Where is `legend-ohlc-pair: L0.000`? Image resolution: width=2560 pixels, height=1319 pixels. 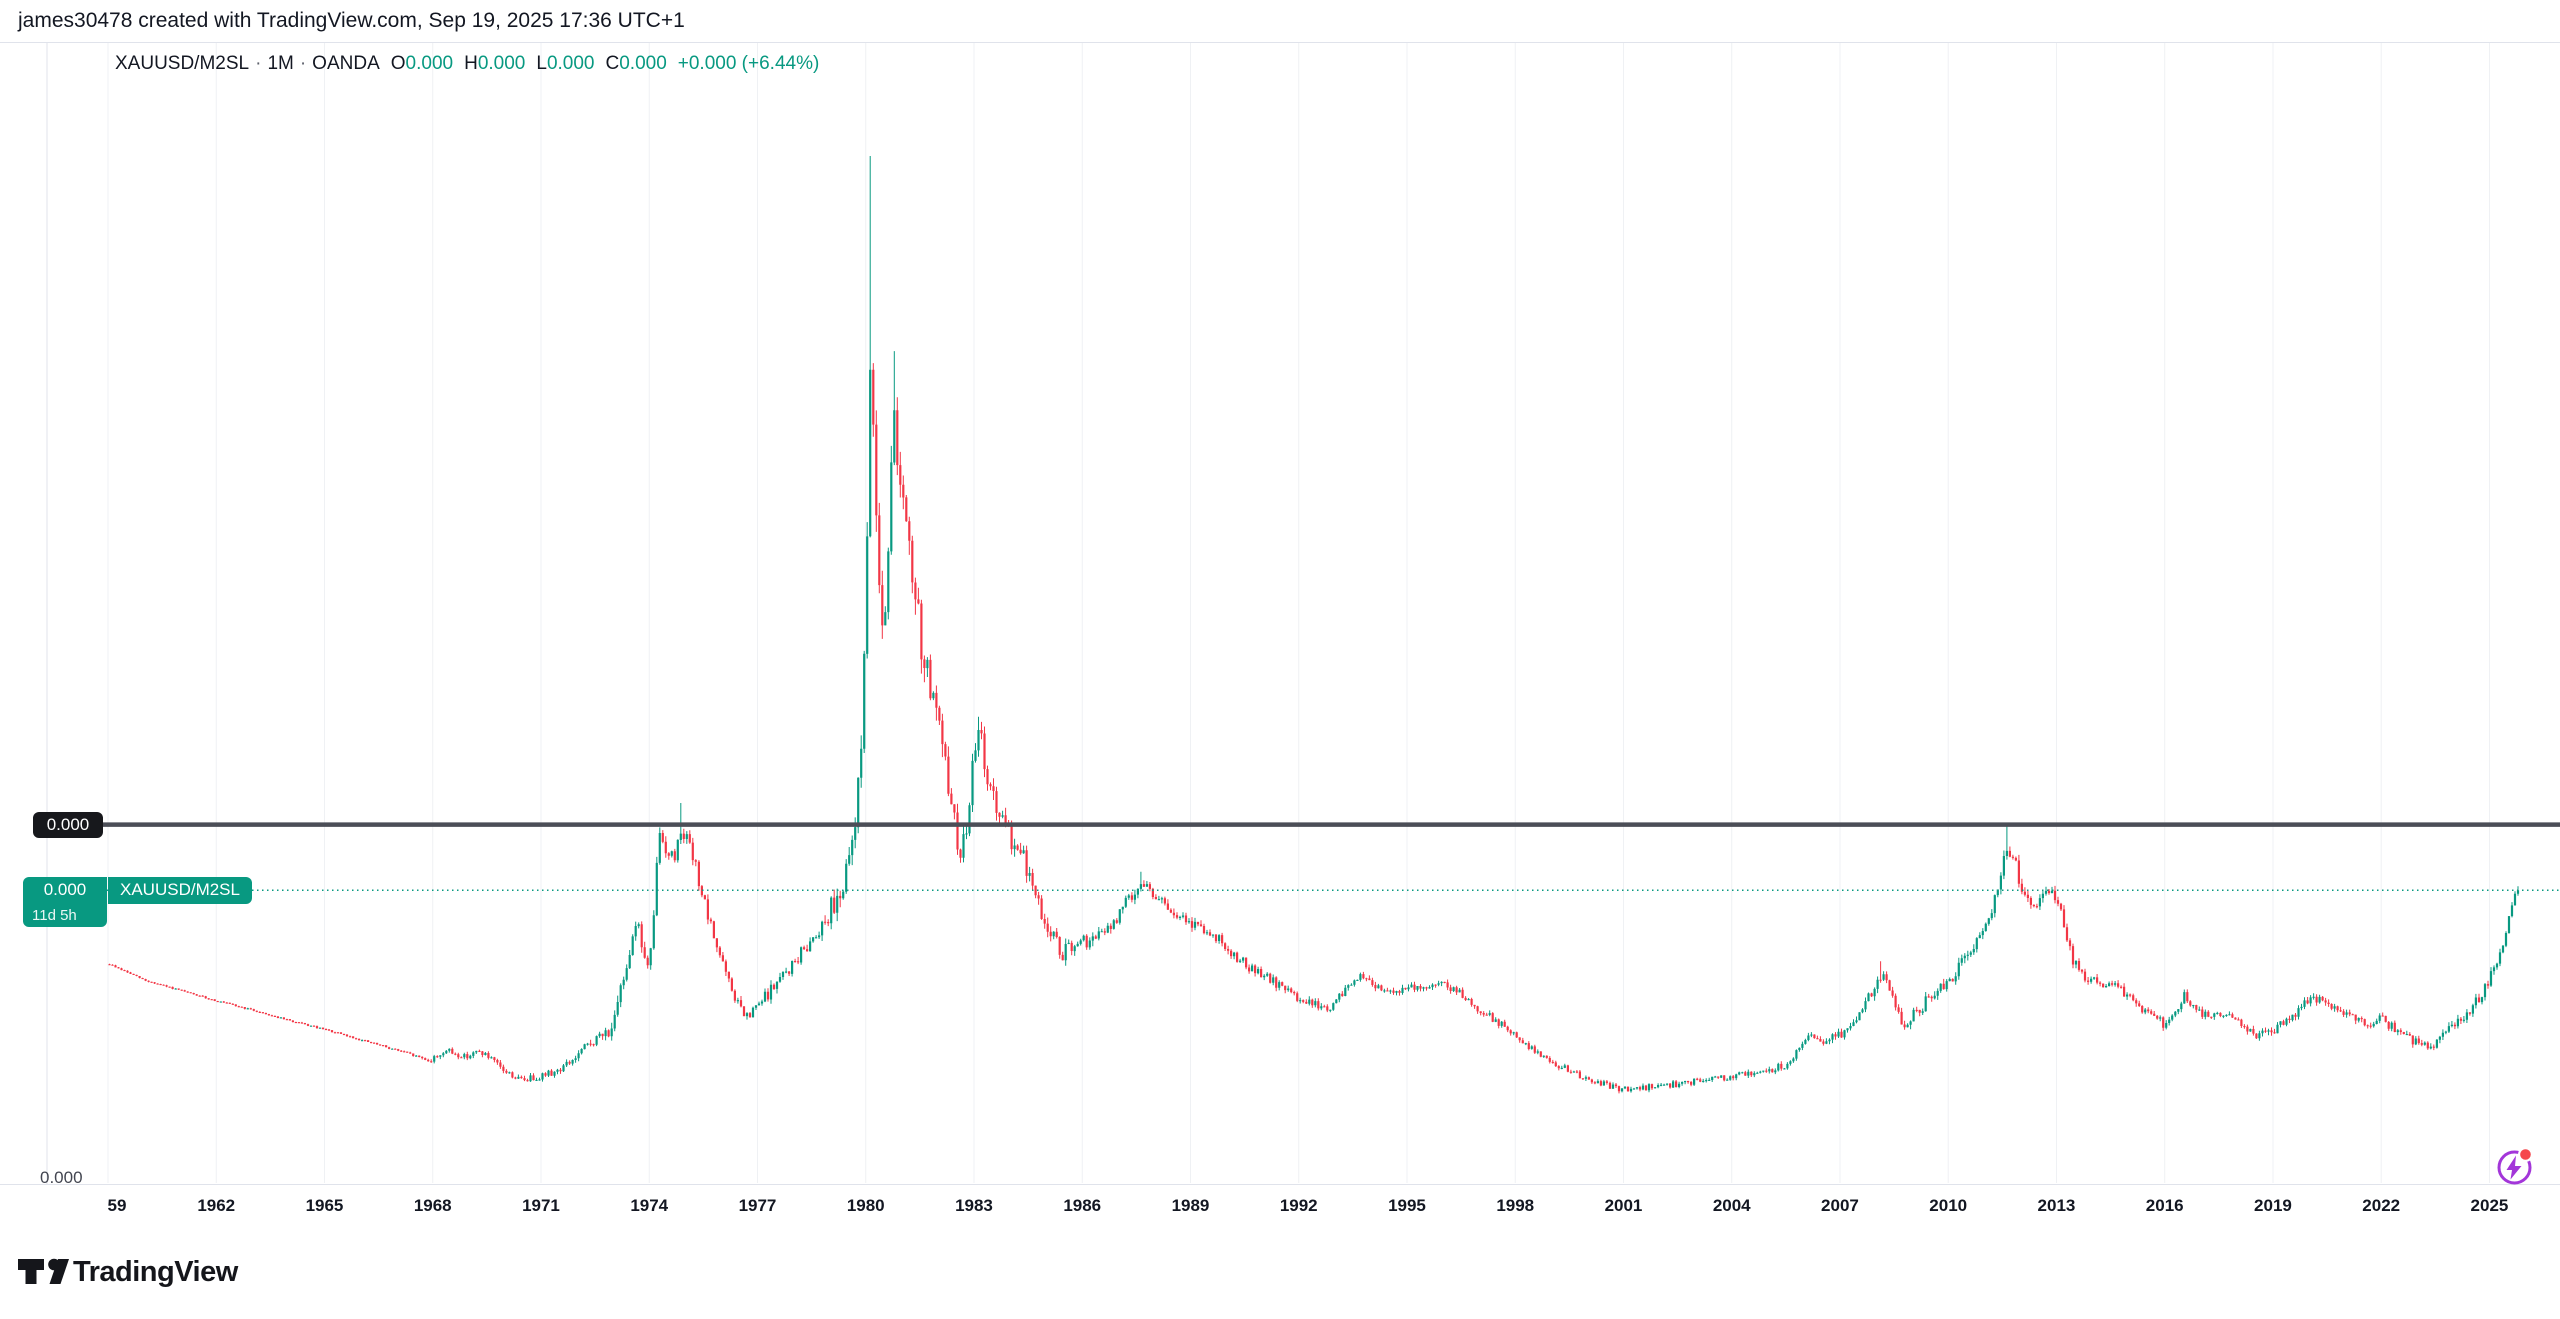
legend-ohlc-pair: L0.000 is located at coordinates (565, 63).